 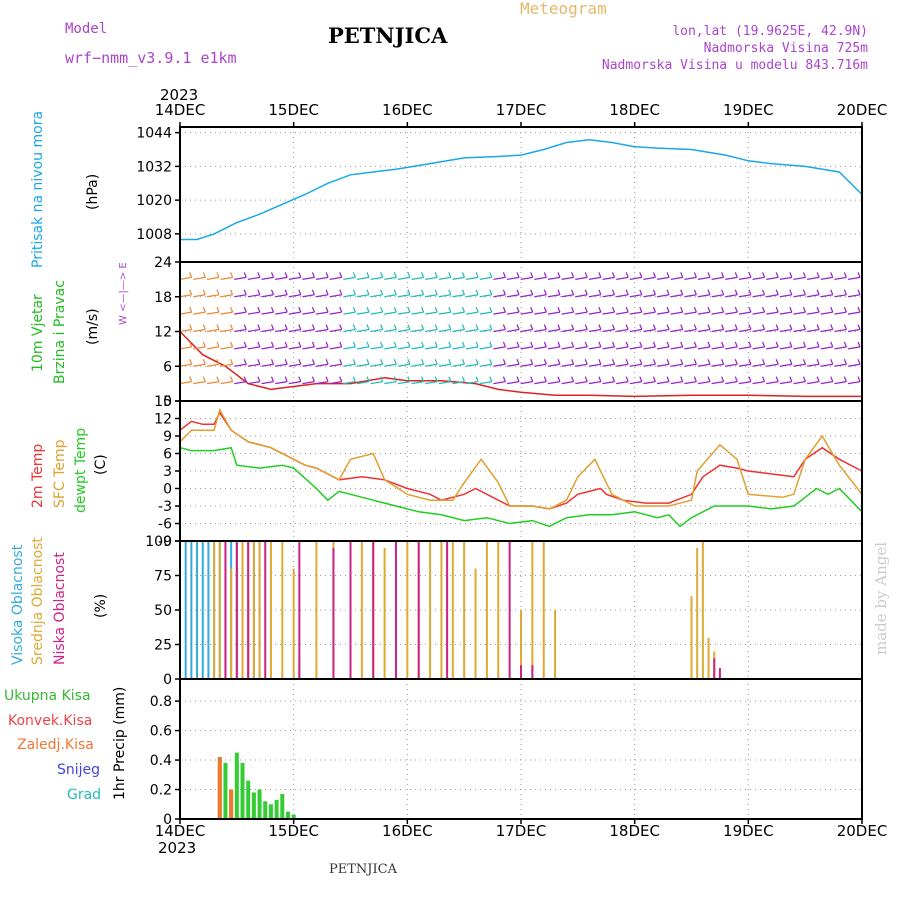 I want to click on cloud-ytick-label: 50, so click(x=163, y=611).